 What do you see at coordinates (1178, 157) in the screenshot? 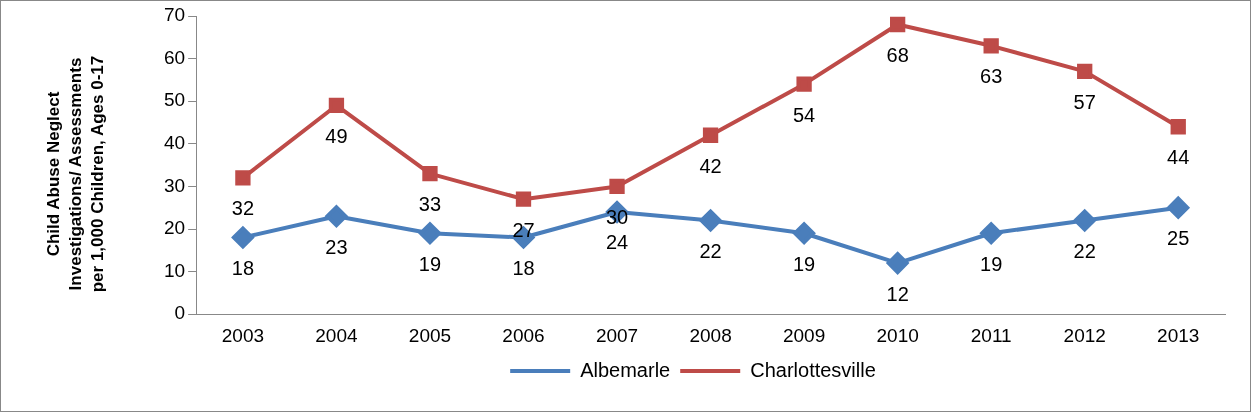
I see `data-label: 44` at bounding box center [1178, 157].